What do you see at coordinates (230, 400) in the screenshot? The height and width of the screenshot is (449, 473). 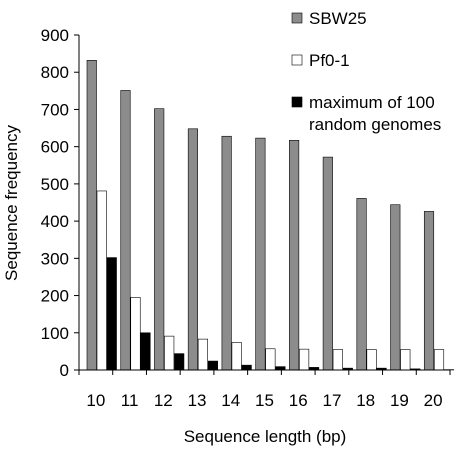 I see `x-tick-label: 14` at bounding box center [230, 400].